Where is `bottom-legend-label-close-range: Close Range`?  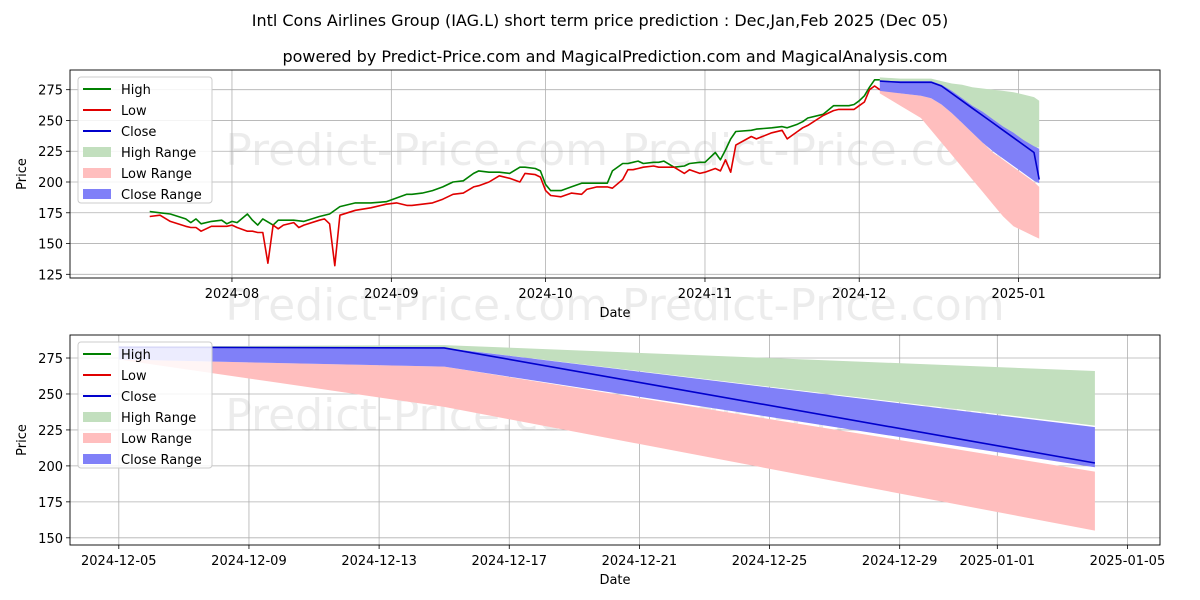
bottom-legend-label-close-range: Close Range is located at coordinates (161, 460).